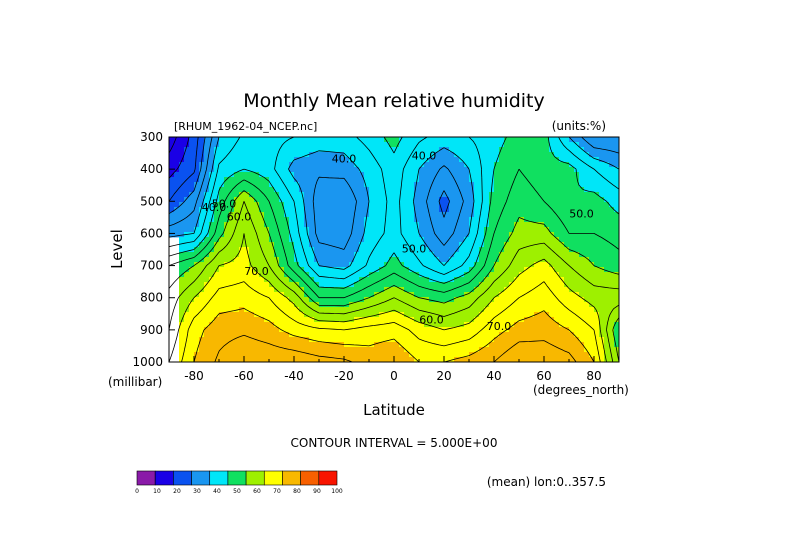 This screenshot has height=558, width=789. What do you see at coordinates (151, 330) in the screenshot?
I see `y-tick-label: 900` at bounding box center [151, 330].